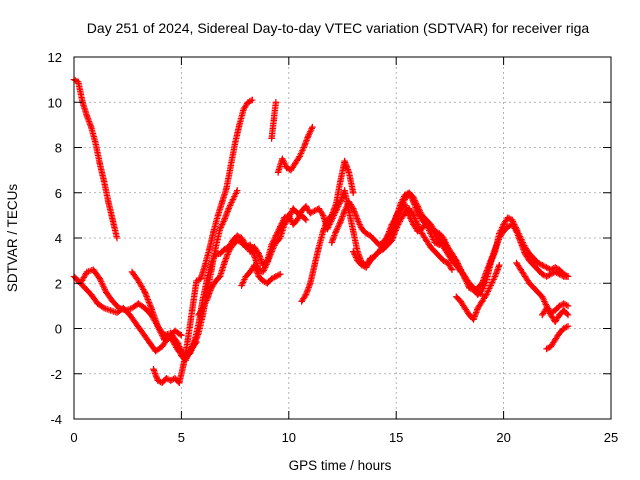 The image size is (640, 480). I want to click on series-sat-c, so click(130, 316).